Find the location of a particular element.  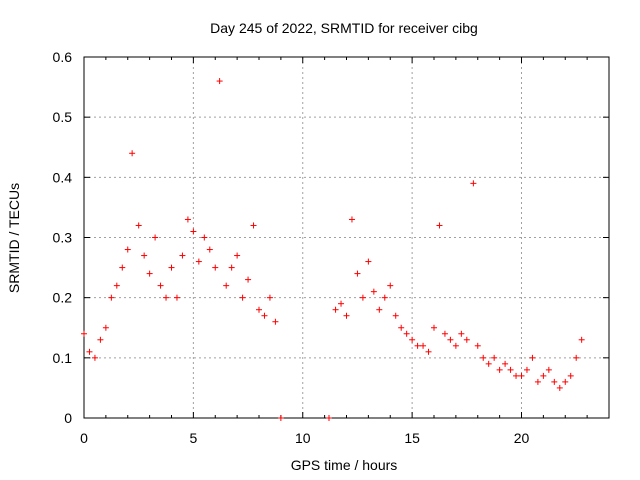

x-axis-title: GPS time / hours is located at coordinates (344, 465).